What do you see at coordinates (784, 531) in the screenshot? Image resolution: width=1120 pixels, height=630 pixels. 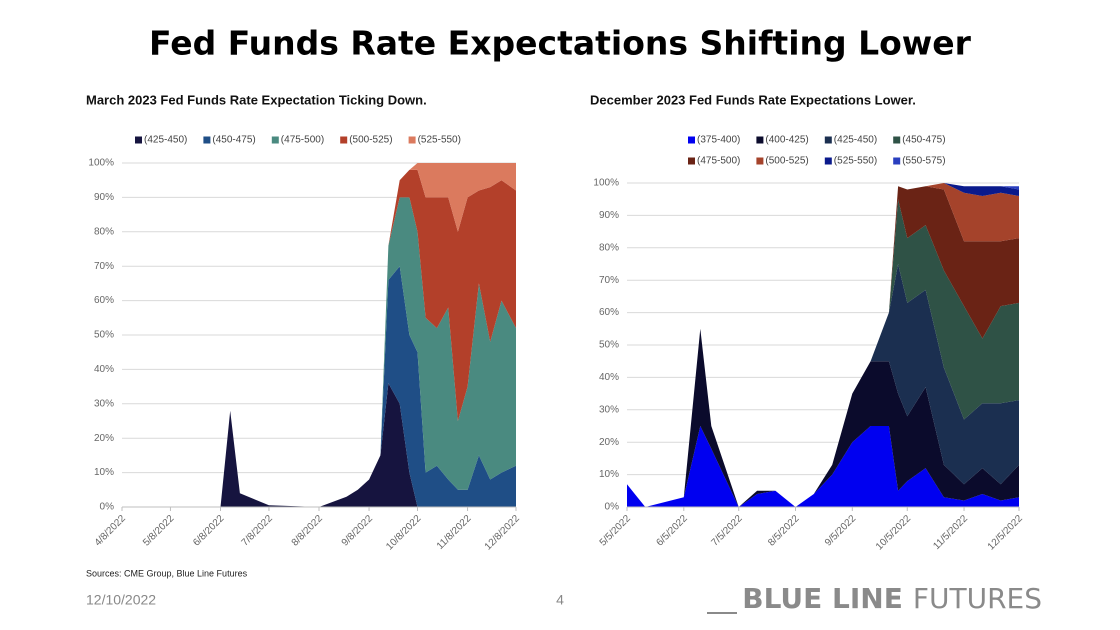 I see `x-tick-label: 8/5/2022` at bounding box center [784, 531].